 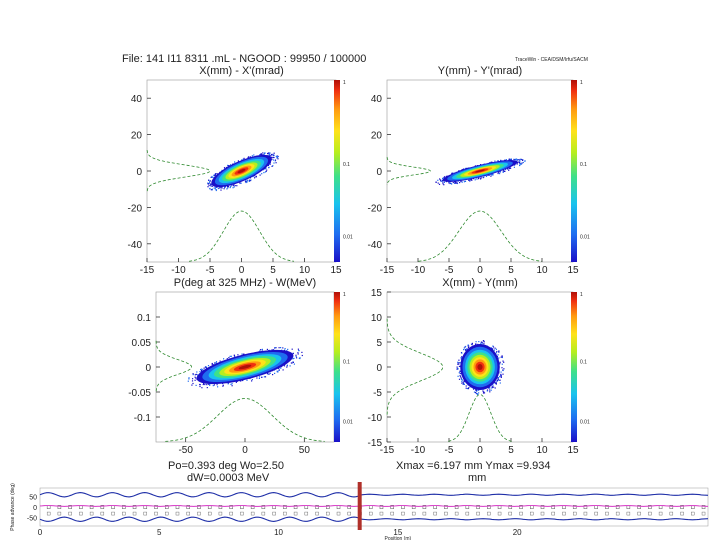 I want to click on plot-title: X(mm) - X'(mrad), so click(x=241, y=71).